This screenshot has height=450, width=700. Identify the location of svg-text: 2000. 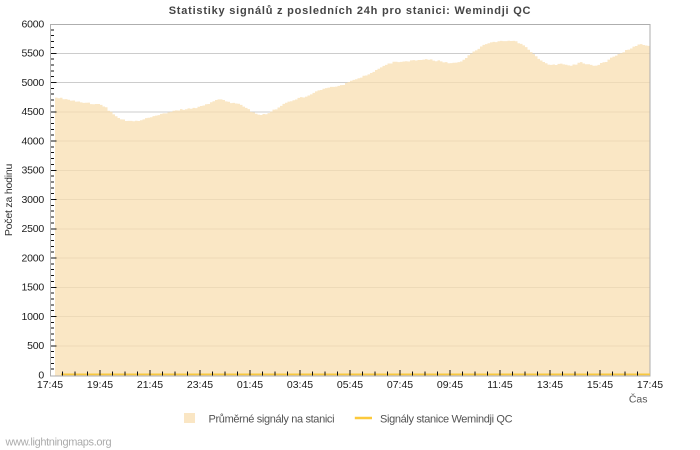
(32, 258).